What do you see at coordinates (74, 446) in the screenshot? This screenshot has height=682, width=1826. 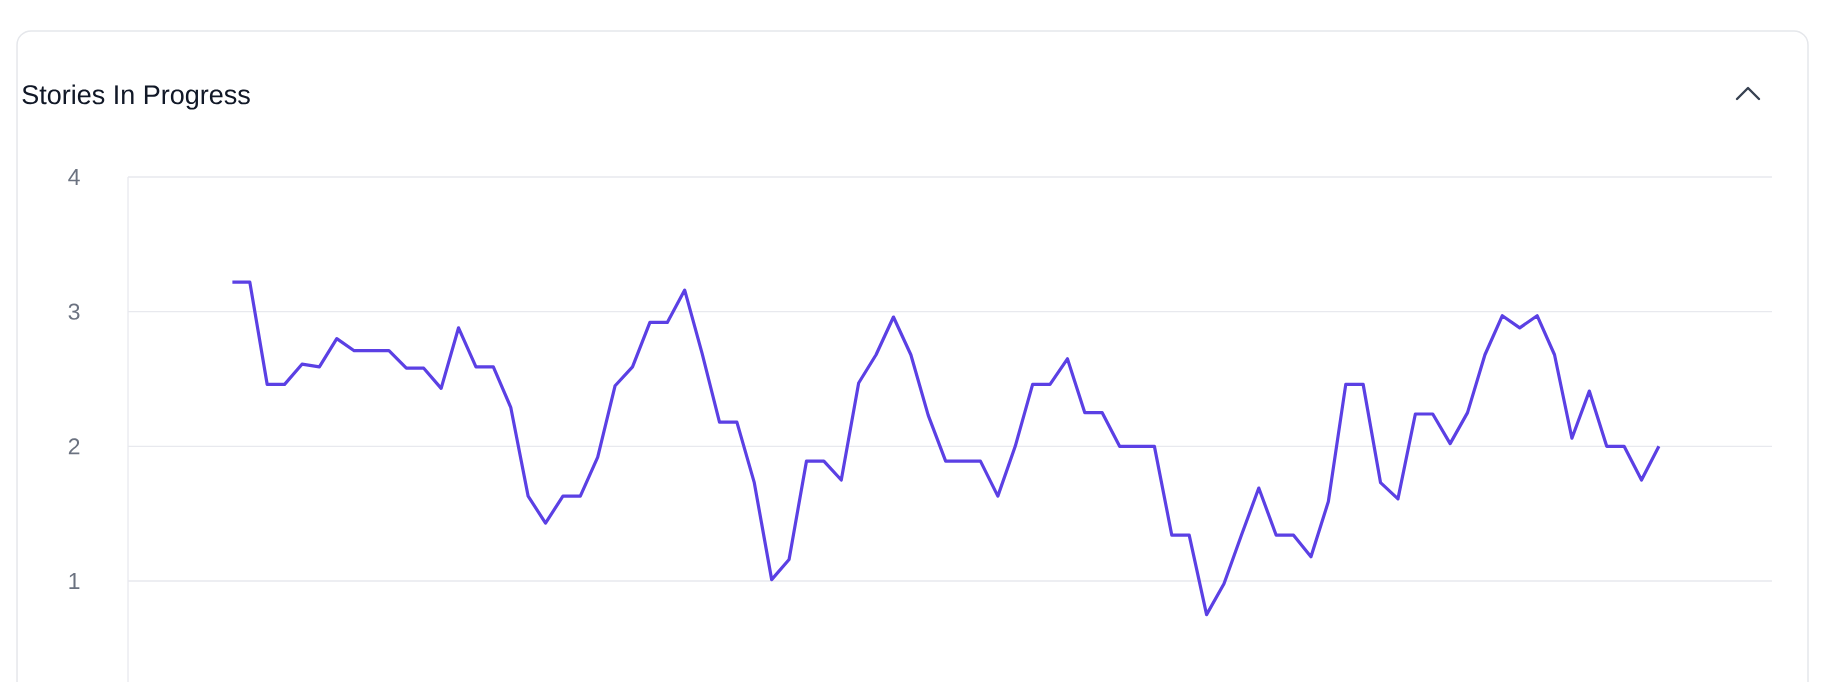 I see `y-tick-label: 2` at bounding box center [74, 446].